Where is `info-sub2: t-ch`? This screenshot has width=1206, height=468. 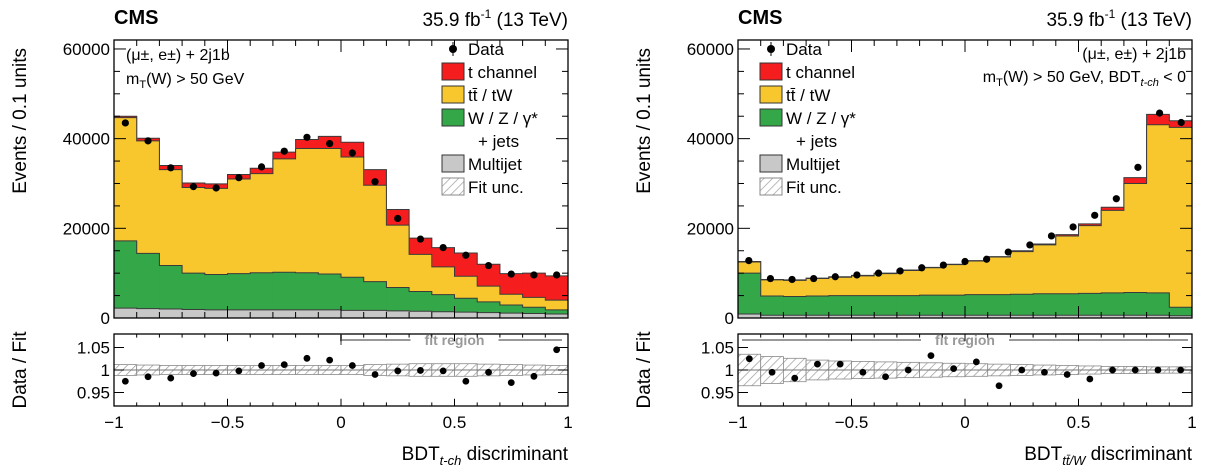 info-sub2: t-ch is located at coordinates (1150, 83).